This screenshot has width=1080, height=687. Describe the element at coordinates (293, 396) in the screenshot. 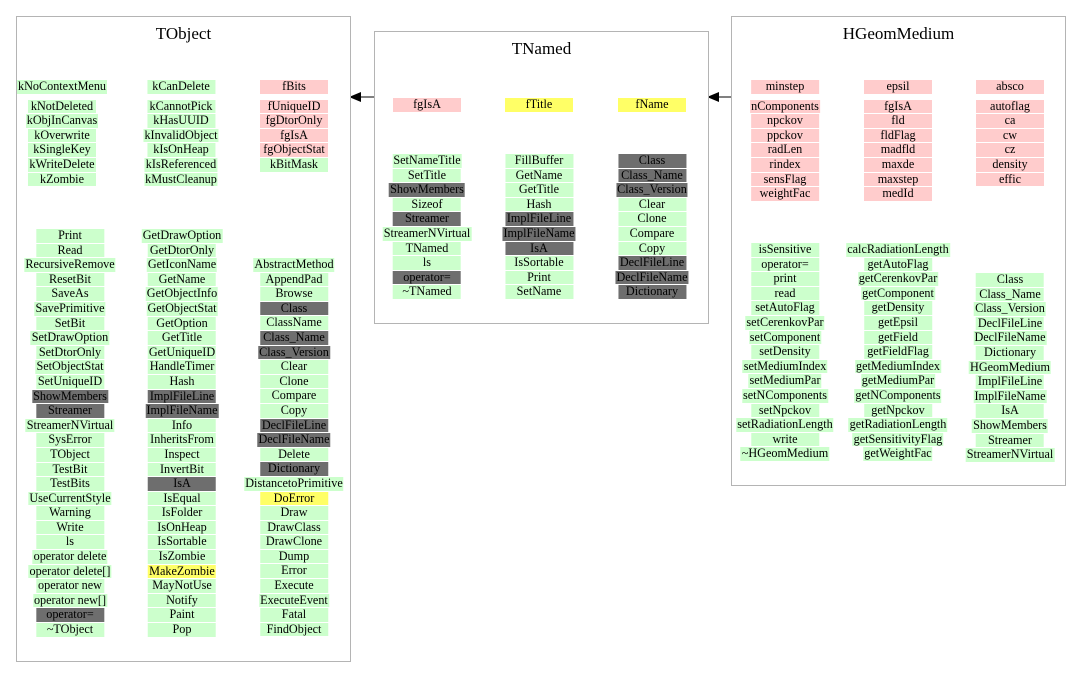

I see `member-label: Compare` at that location.